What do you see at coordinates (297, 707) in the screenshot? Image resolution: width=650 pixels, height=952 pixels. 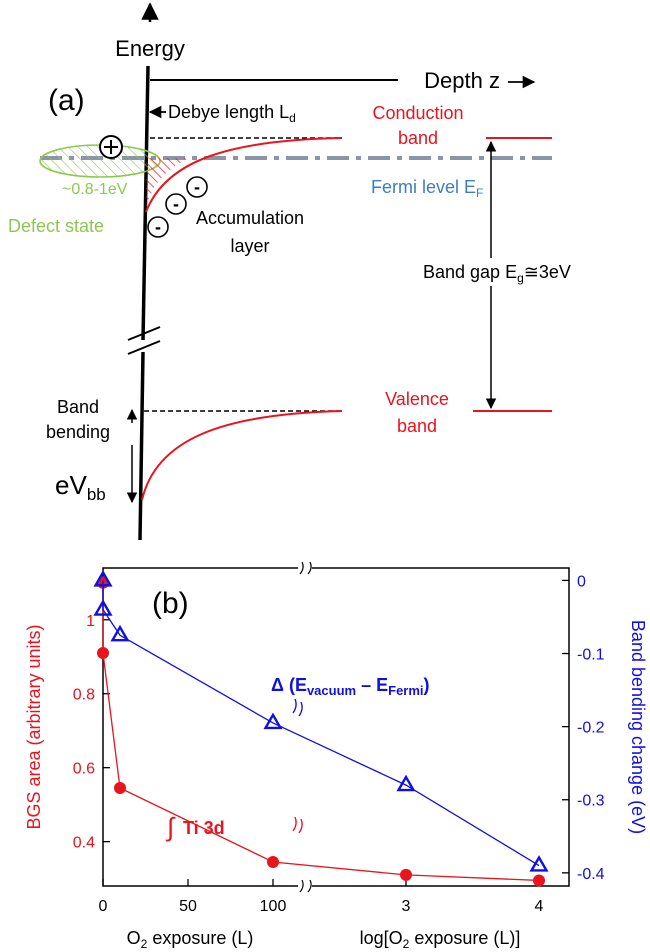 I see `line-break-blue` at bounding box center [297, 707].